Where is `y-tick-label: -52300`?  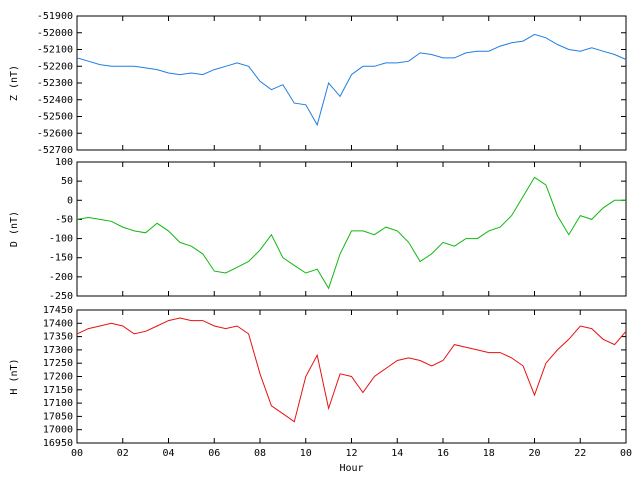
y-tick-label: -52300 is located at coordinates (55, 83).